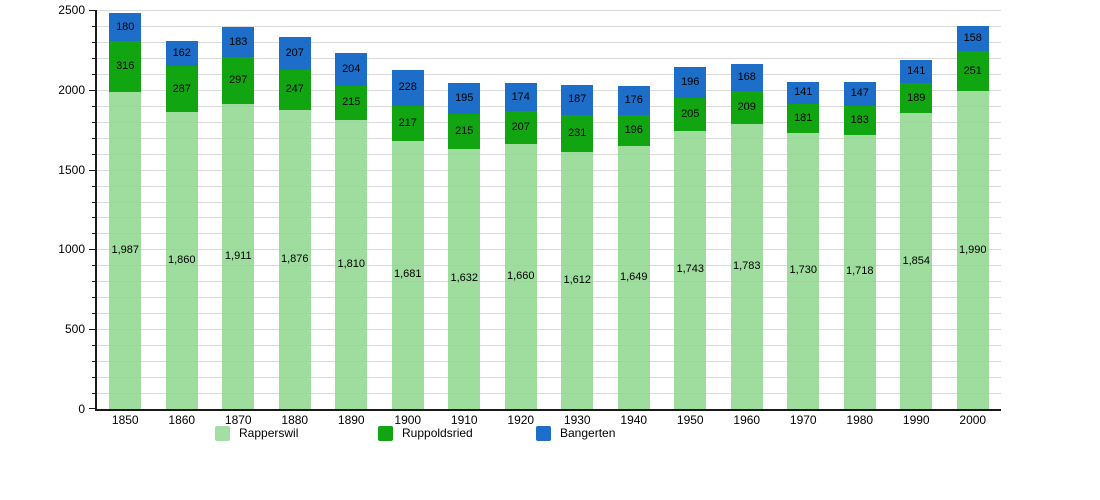 The image size is (1100, 500). I want to click on segment-rapperswil: 1,854, so click(916, 261).